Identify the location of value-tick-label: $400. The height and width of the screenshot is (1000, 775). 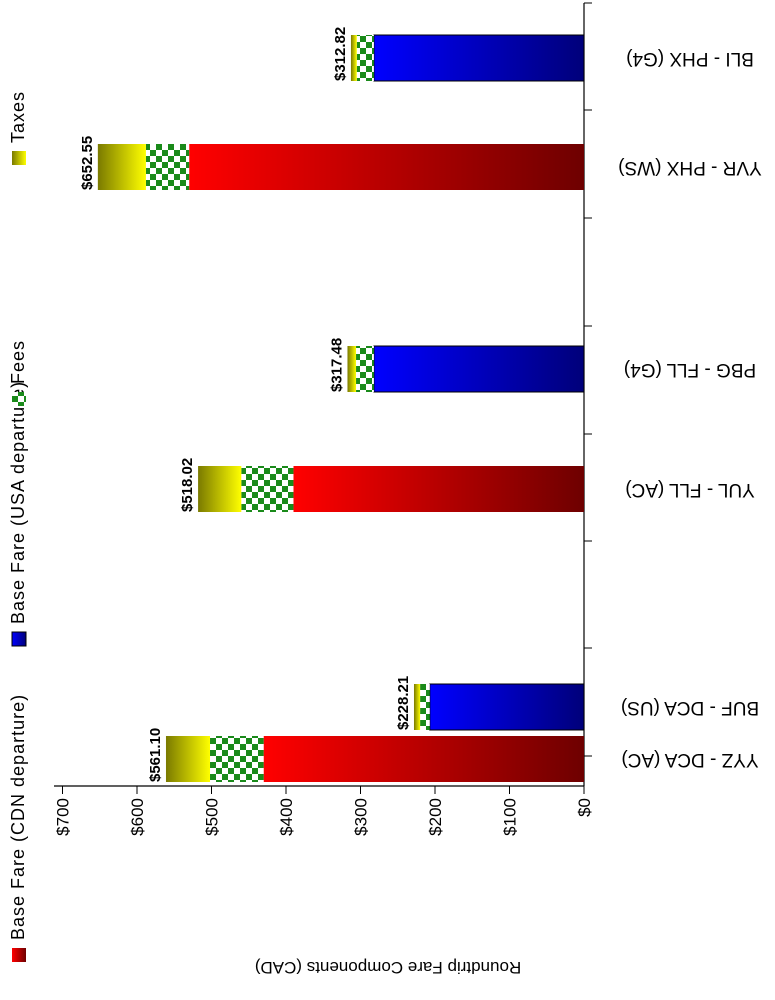
(286, 817).